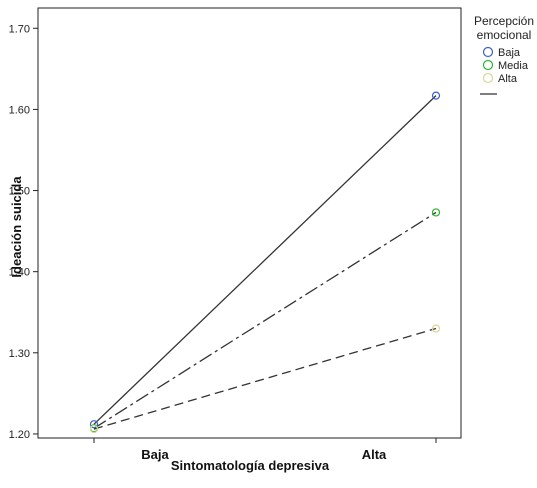  I want to click on legend-title-line-2: emocional, so click(504, 35).